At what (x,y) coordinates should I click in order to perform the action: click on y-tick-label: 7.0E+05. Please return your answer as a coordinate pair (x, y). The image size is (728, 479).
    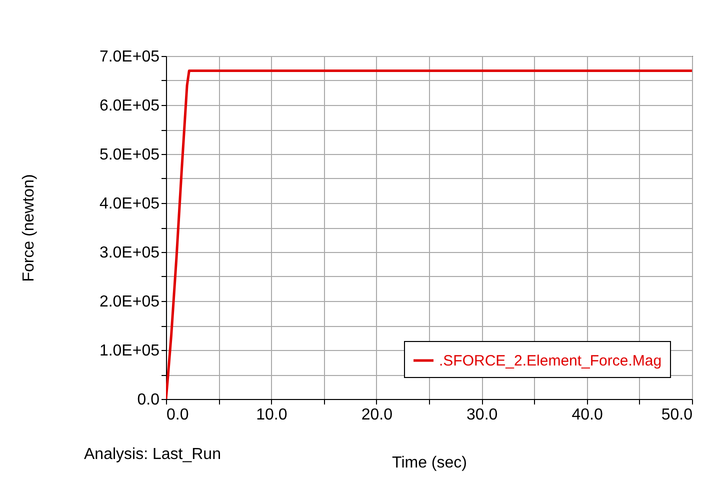
    Looking at the image, I should click on (129, 57).